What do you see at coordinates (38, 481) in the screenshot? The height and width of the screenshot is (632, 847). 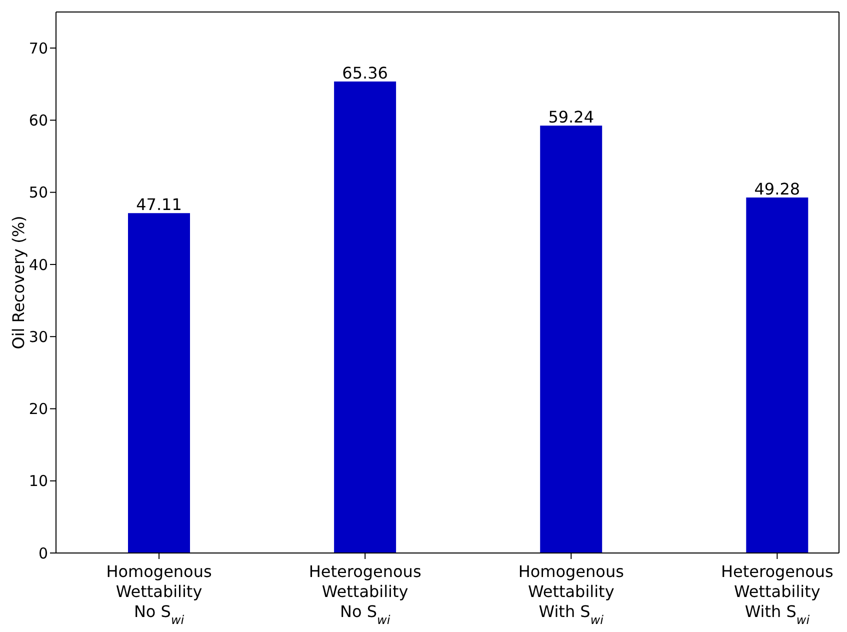 I see `y-tick-label: 10` at bounding box center [38, 481].